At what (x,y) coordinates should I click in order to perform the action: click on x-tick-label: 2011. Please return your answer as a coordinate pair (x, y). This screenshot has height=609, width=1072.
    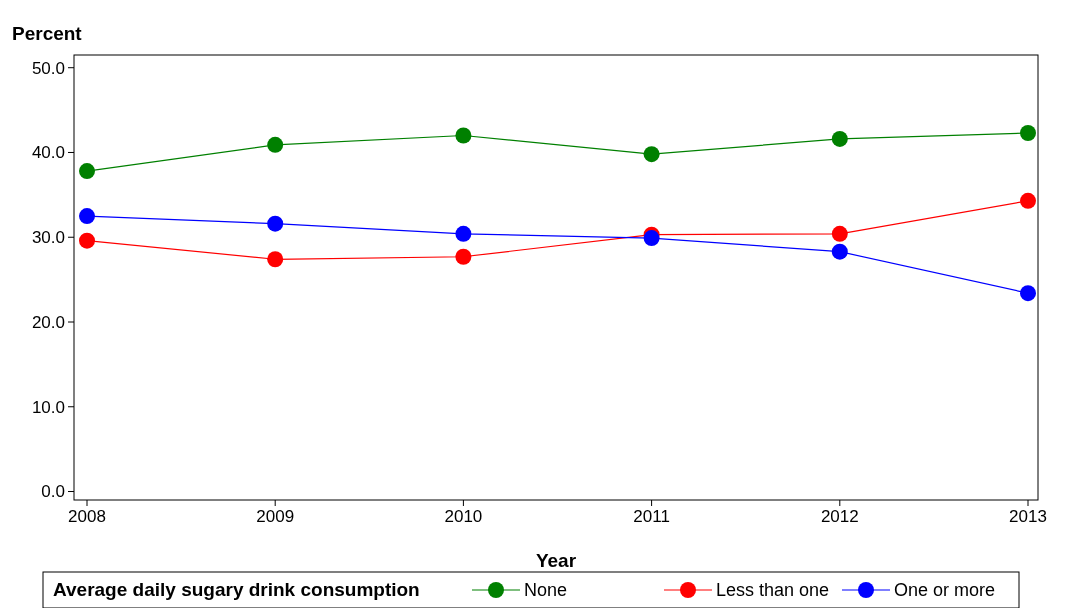
    Looking at the image, I should click on (651, 516).